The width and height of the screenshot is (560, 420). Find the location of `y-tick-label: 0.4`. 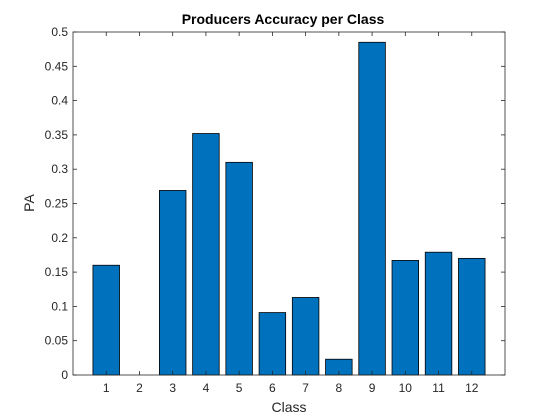

y-tick-label: 0.4 is located at coordinates (59, 101).